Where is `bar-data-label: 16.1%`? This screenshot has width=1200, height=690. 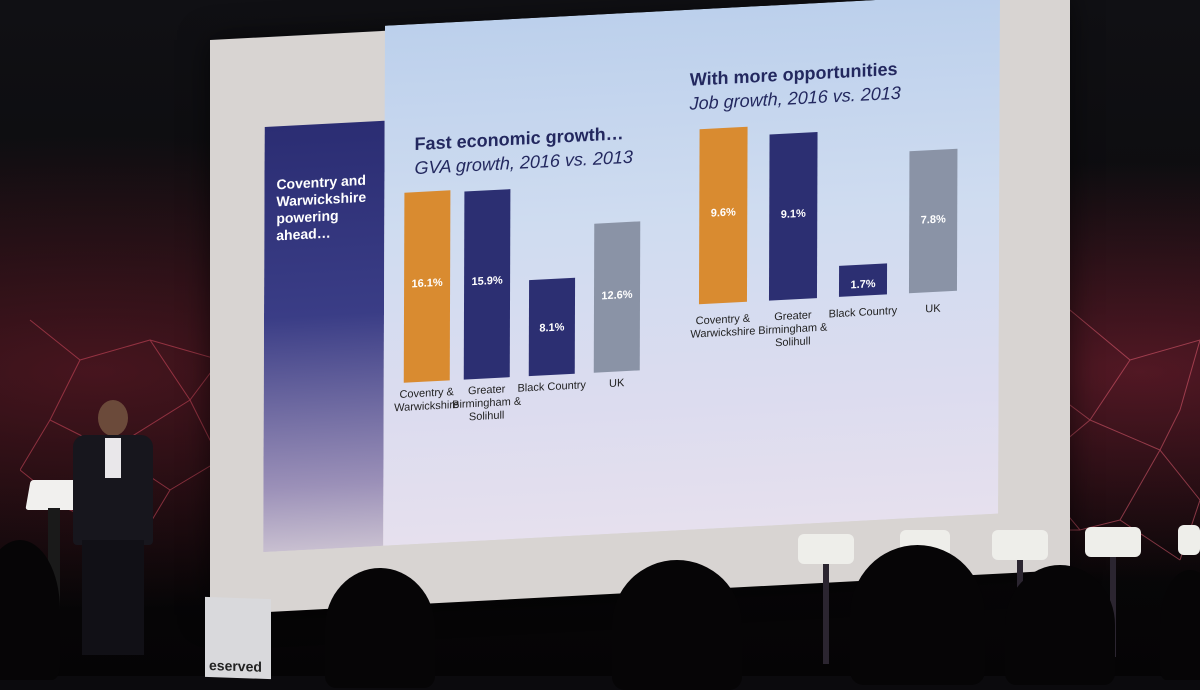
bar-data-label: 16.1% is located at coordinates (427, 283).